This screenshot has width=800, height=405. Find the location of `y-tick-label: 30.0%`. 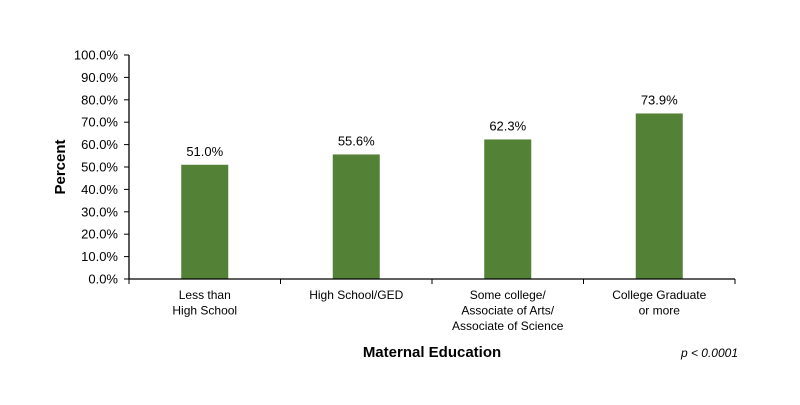

y-tick-label: 30.0% is located at coordinates (99, 211).